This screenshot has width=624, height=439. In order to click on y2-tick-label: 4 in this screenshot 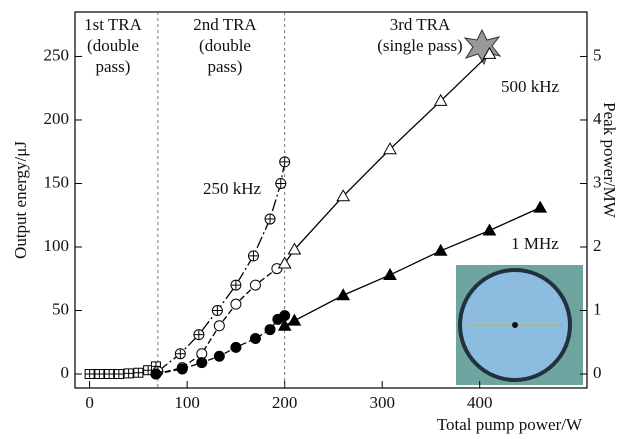, I will do `click(597, 118)`.